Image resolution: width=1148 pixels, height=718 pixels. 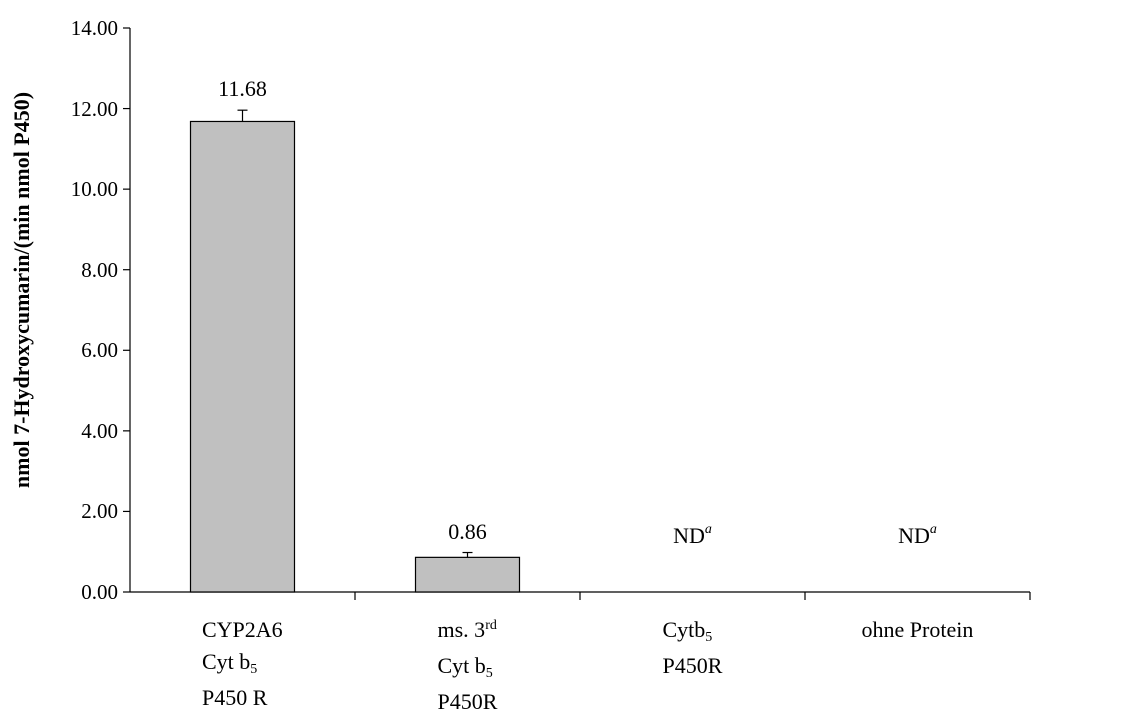 I want to click on x-category-label: ohne Protein, so click(x=918, y=630).